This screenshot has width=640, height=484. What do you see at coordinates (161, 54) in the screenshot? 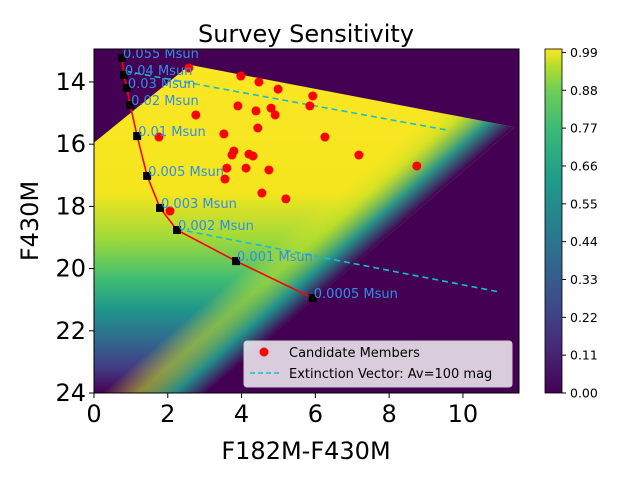
I see `mass-label: 0.055 Msun` at bounding box center [161, 54].